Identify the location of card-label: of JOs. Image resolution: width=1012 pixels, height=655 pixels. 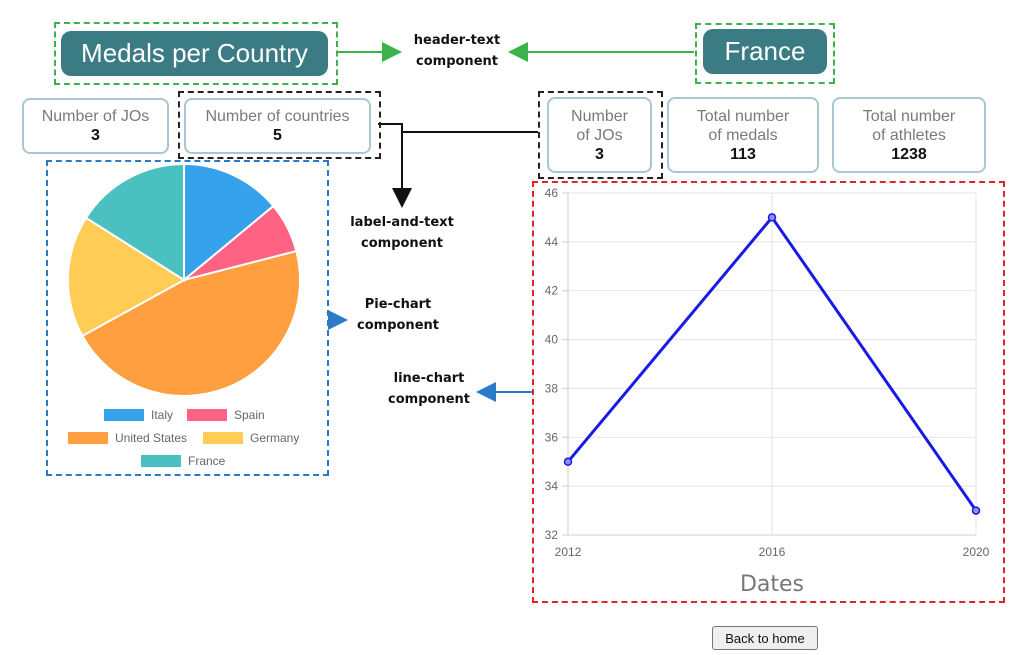
(599, 135).